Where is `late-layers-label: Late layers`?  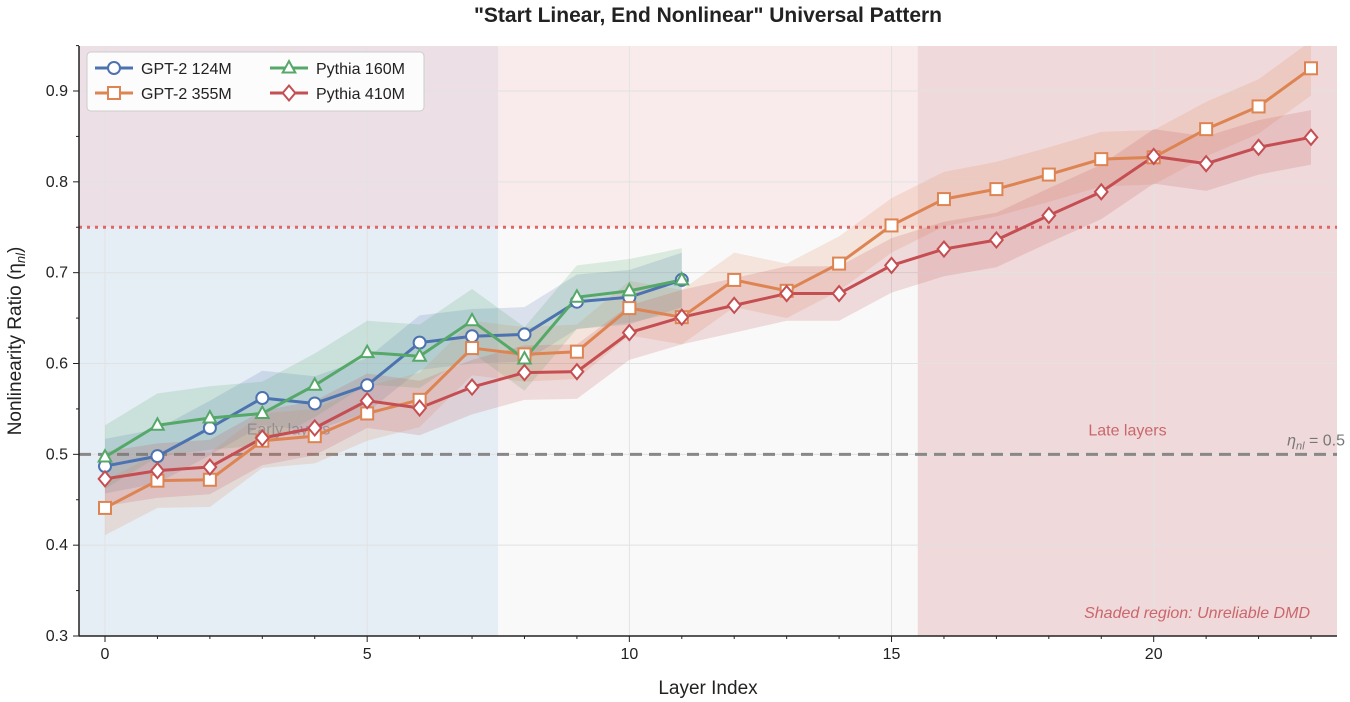
late-layers-label: Late layers is located at coordinates (1127, 430).